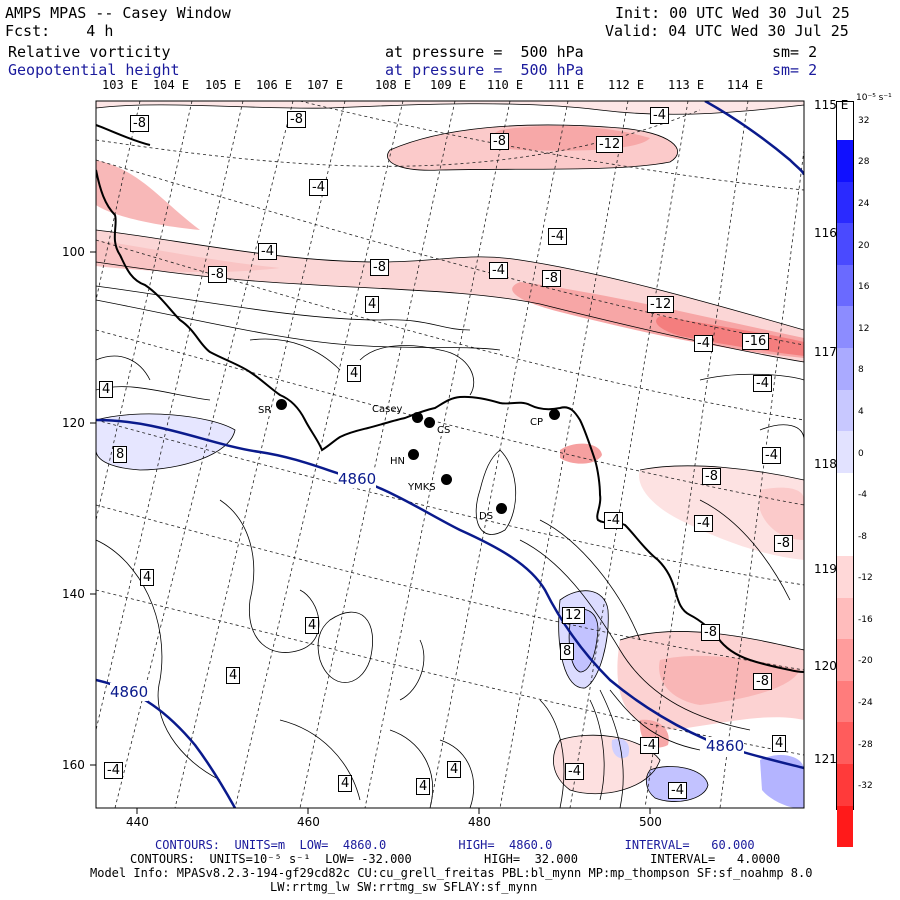 The image size is (900, 900). Describe the element at coordinates (137, 822) in the screenshot. I see `x-tick-label: 440` at that location.